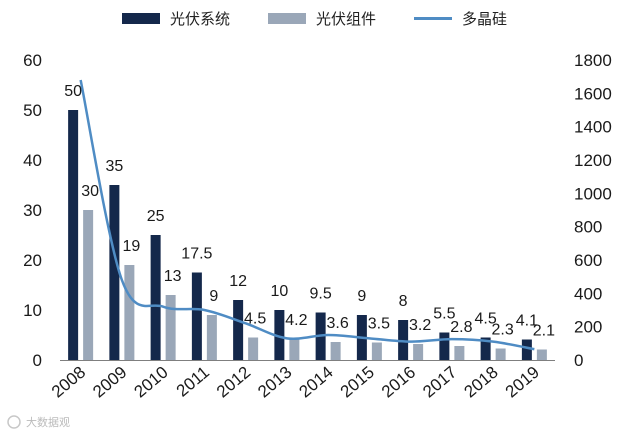  What do you see at coordinates (238, 281) in the screenshot?
I see `data-label-system-2012: 12` at bounding box center [238, 281].